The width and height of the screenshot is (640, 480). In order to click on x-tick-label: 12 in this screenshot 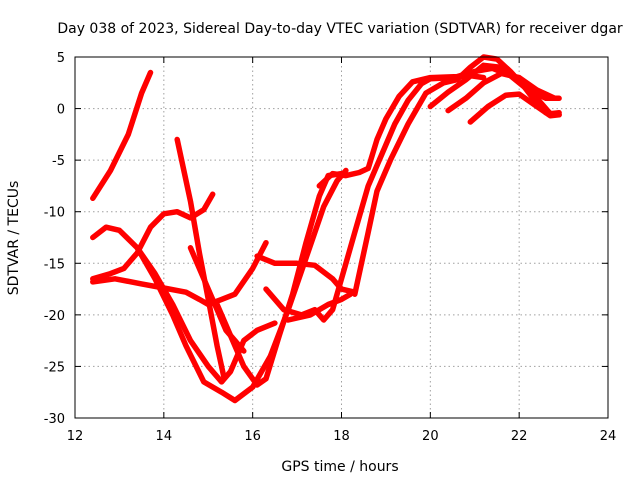, I will do `click(75, 436)`.